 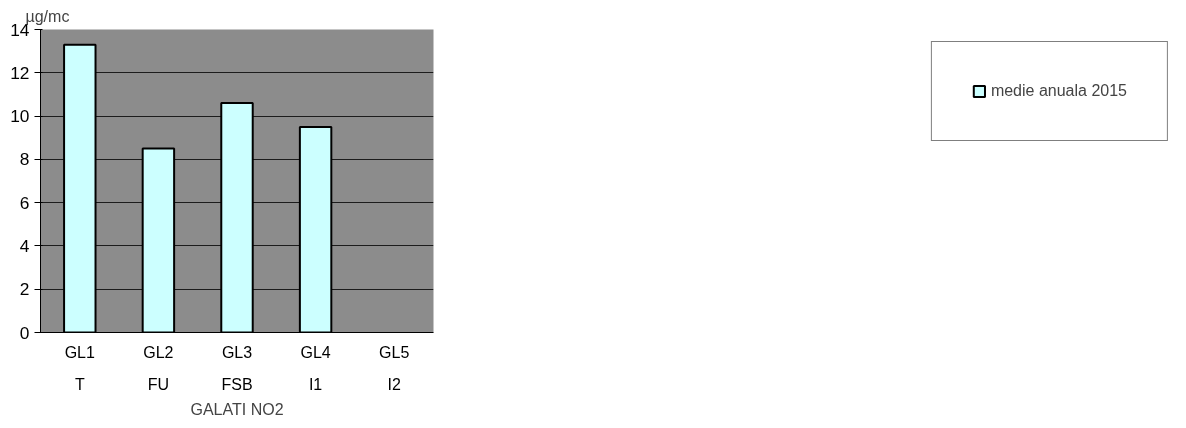 What do you see at coordinates (315, 352) in the screenshot?
I see `x-tick-label: GL4` at bounding box center [315, 352].